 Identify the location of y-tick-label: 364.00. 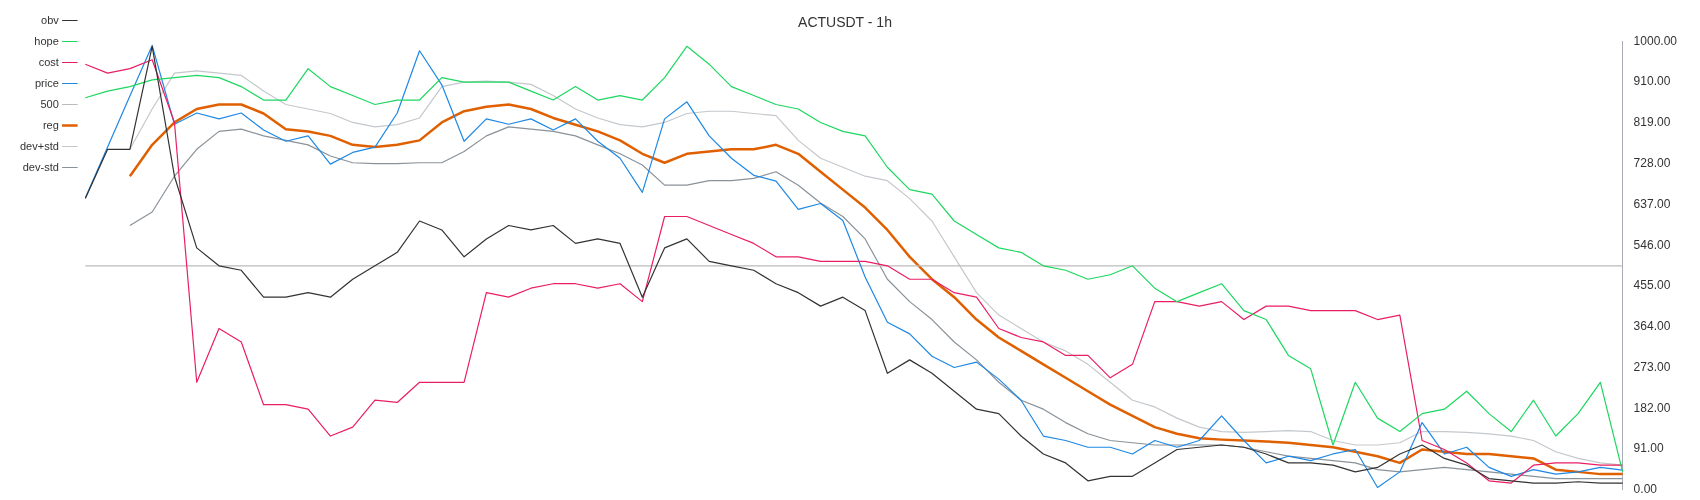
(1652, 326).